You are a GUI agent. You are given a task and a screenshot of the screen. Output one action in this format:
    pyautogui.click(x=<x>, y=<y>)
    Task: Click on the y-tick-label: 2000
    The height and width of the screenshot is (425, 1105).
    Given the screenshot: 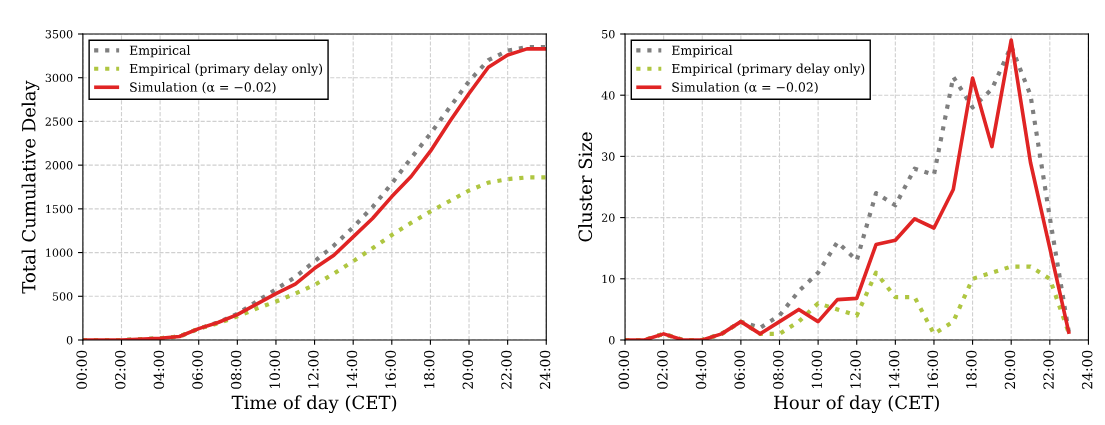 What is the action you would take?
    pyautogui.click(x=59, y=165)
    